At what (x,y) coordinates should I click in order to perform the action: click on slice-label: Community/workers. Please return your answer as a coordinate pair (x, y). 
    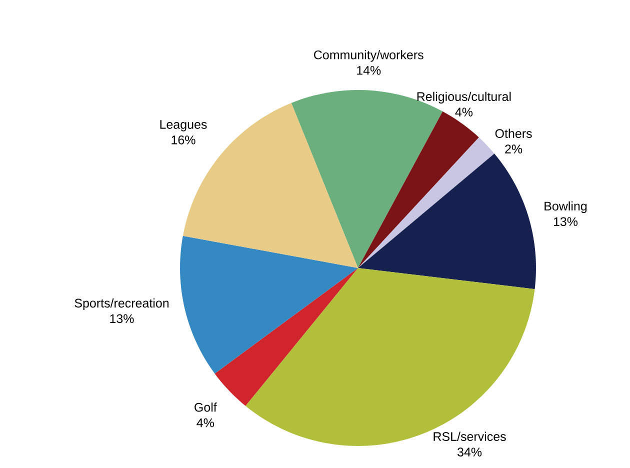
    Looking at the image, I should click on (369, 56).